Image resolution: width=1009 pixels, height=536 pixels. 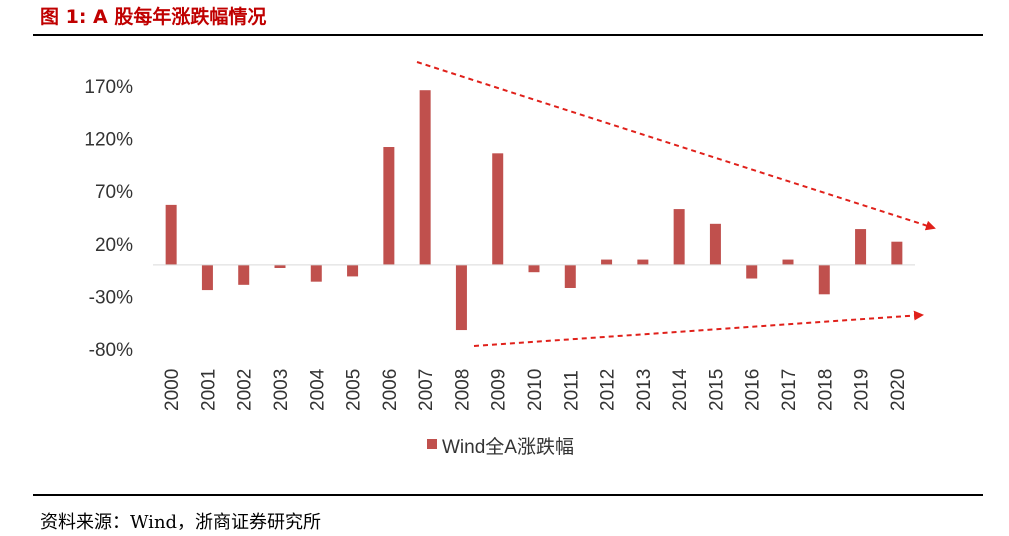 What do you see at coordinates (608, 390) in the screenshot?
I see `x-tick-label: 2012` at bounding box center [608, 390].